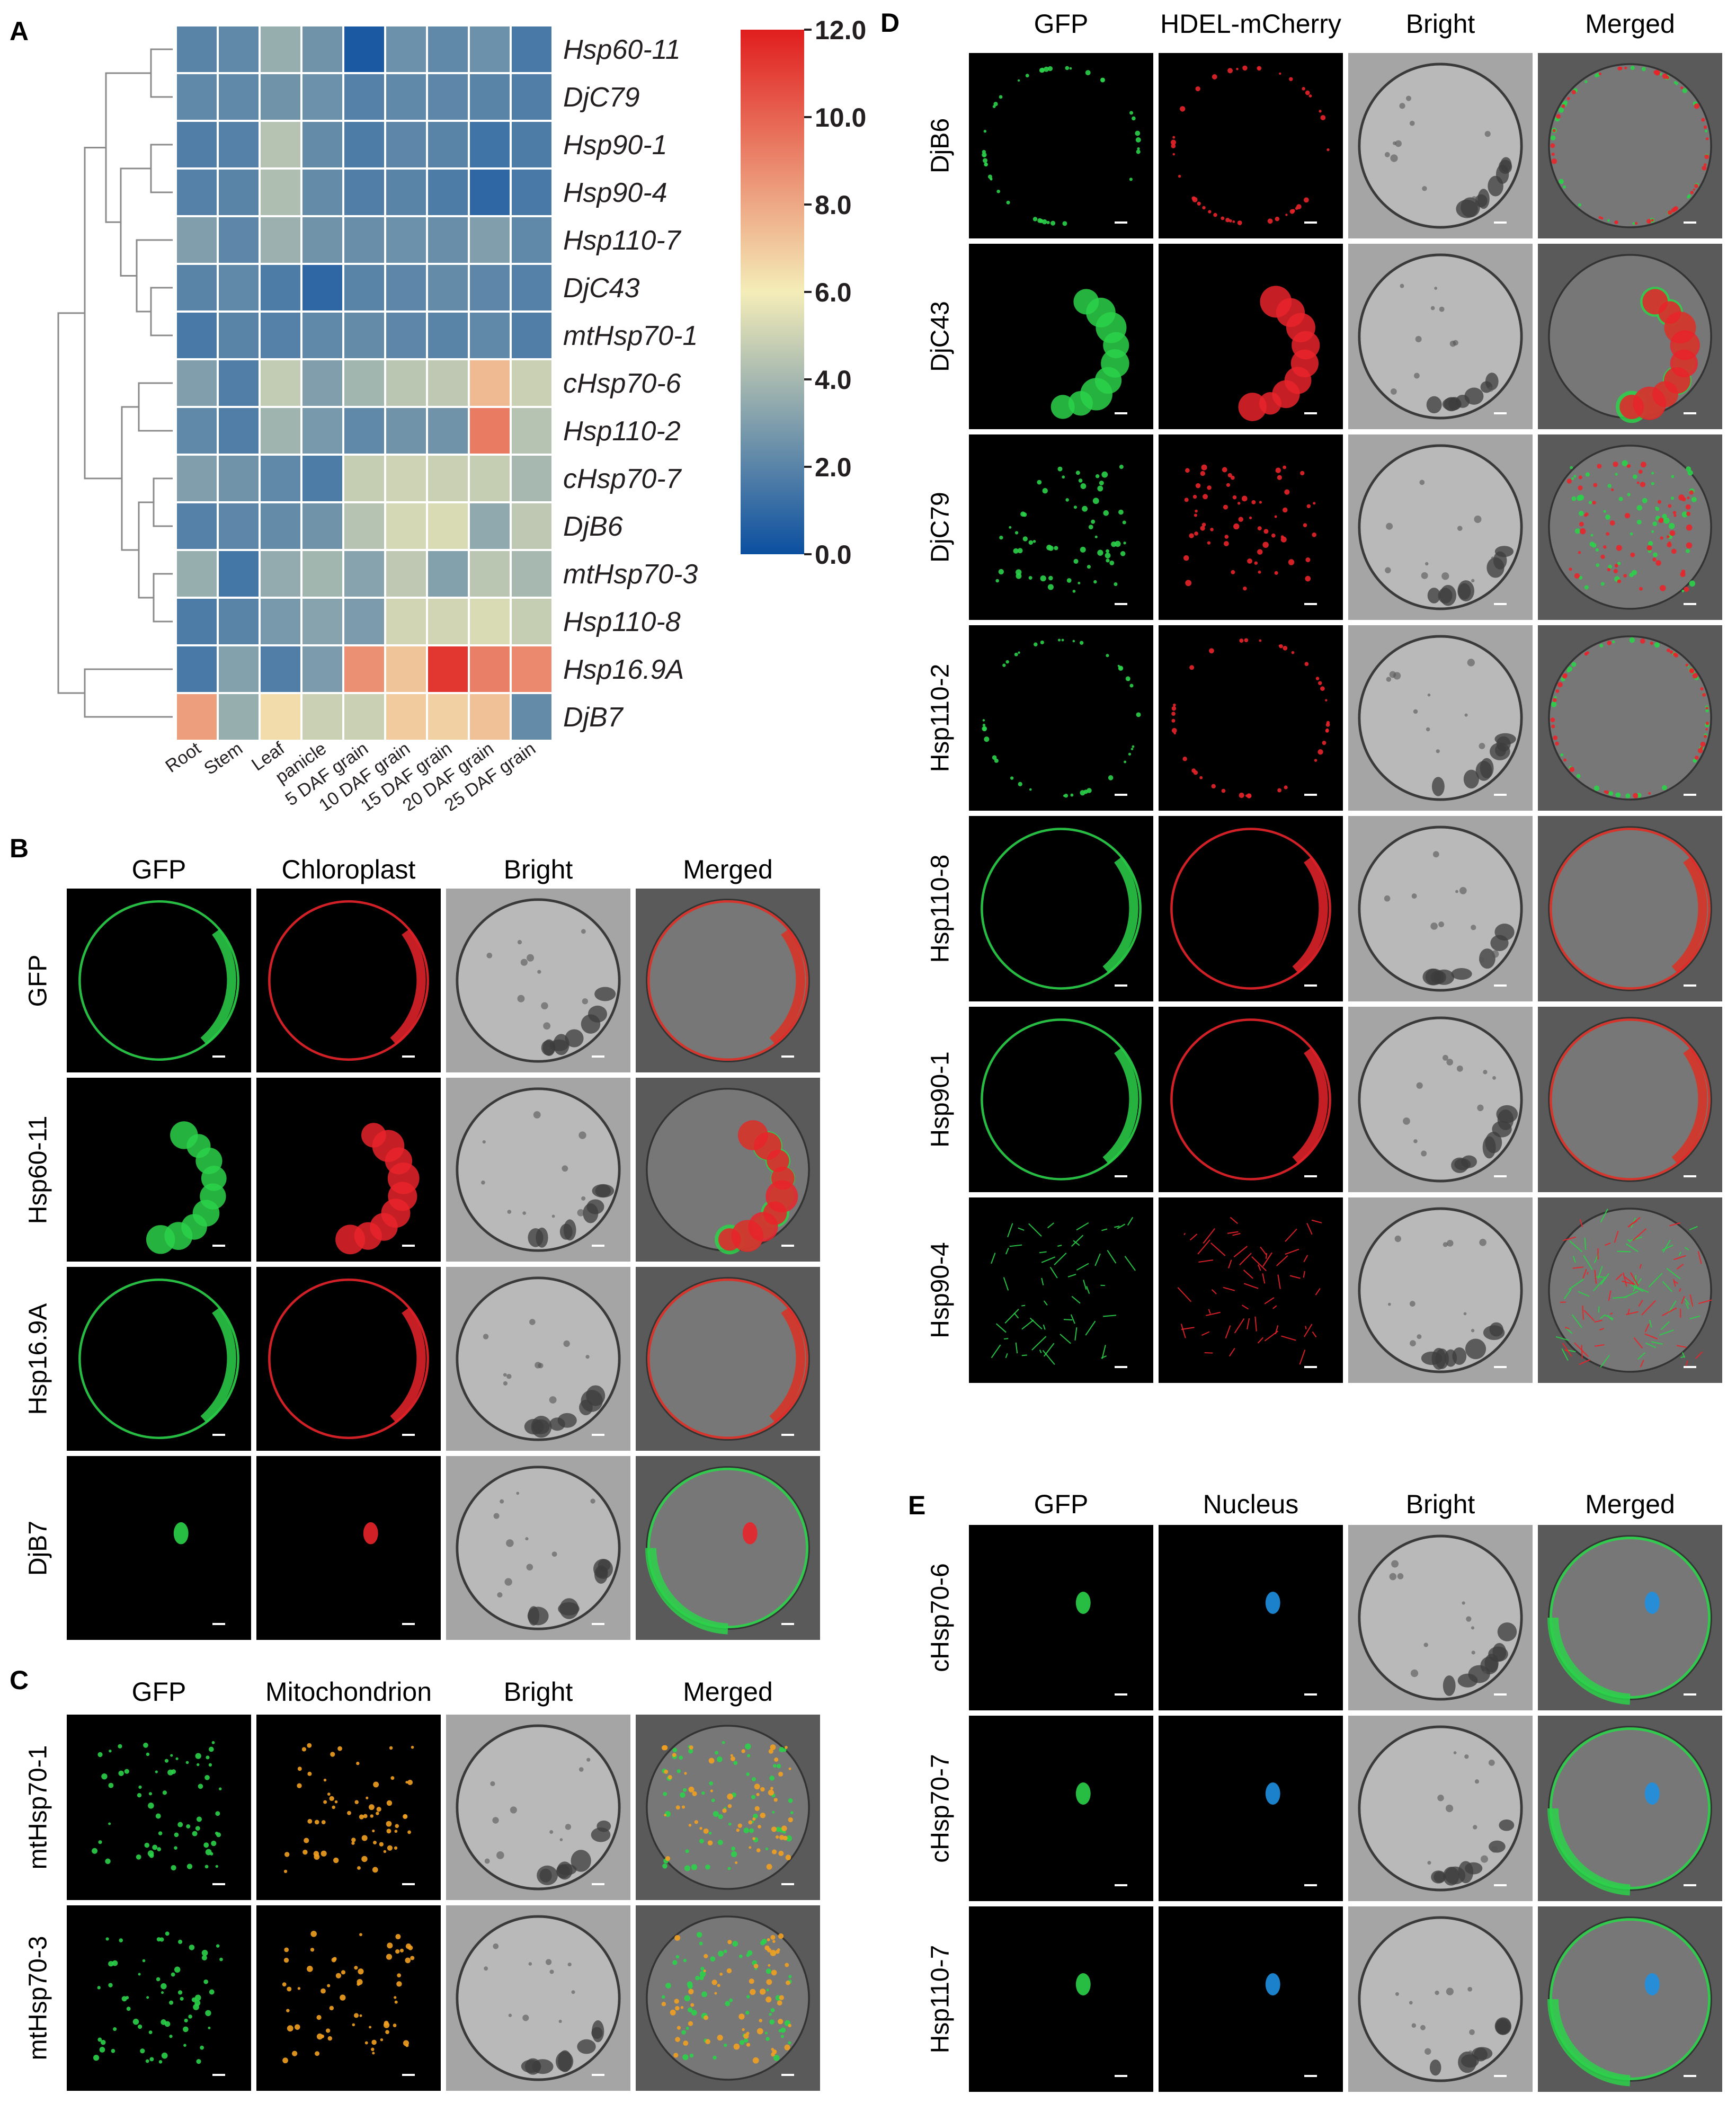 The image size is (1736, 2112). Describe the element at coordinates (630, 574) in the screenshot. I see `gene-label: mtHsp70-3` at that location.